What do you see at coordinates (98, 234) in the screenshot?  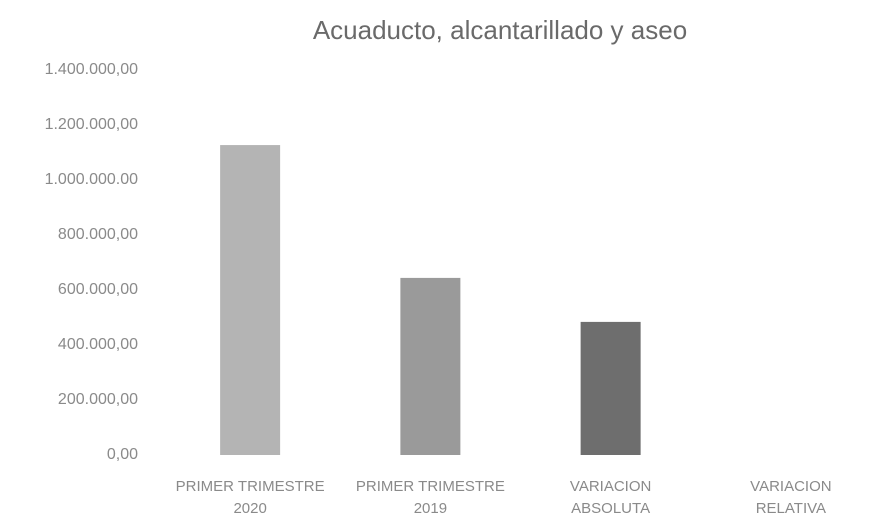 I see `y-tick-label: 800.000,00` at bounding box center [98, 234].